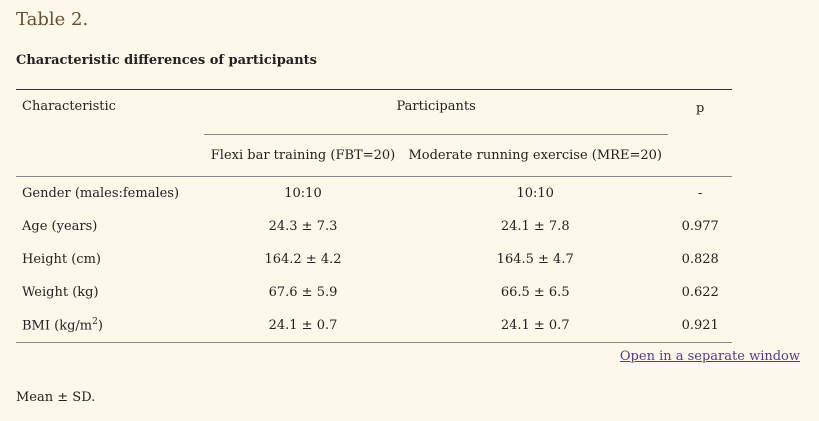 This screenshot has height=421, width=819. Describe the element at coordinates (303, 226) in the screenshot. I see `fbt-value: 24.3 ± 7.3` at that location.